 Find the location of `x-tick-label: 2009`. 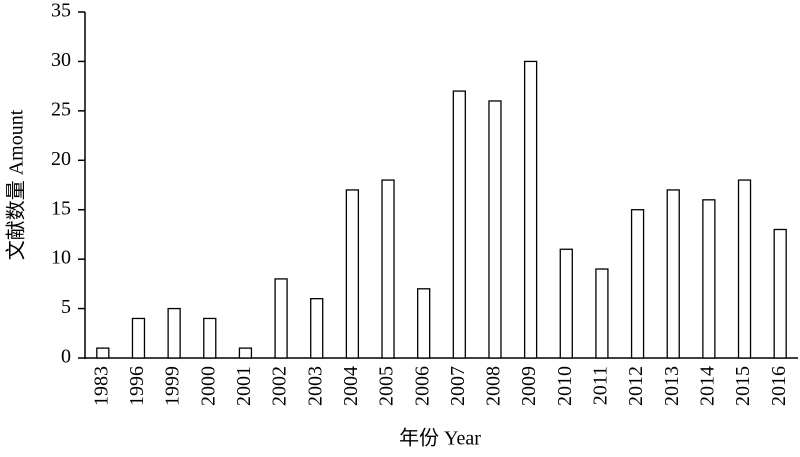

x-tick-label: 2009 is located at coordinates (529, 386).